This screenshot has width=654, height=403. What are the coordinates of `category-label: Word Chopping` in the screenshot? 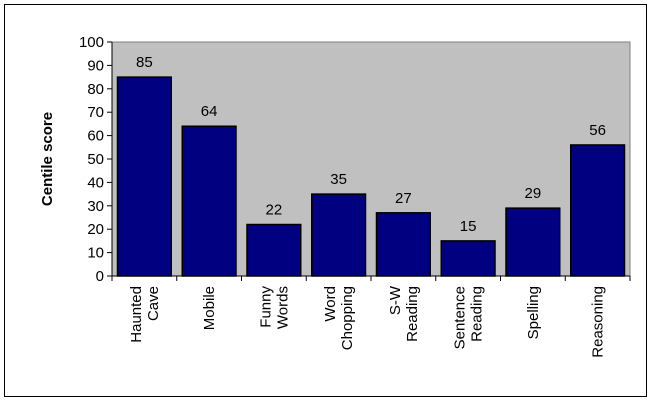 It's located at (339, 318).